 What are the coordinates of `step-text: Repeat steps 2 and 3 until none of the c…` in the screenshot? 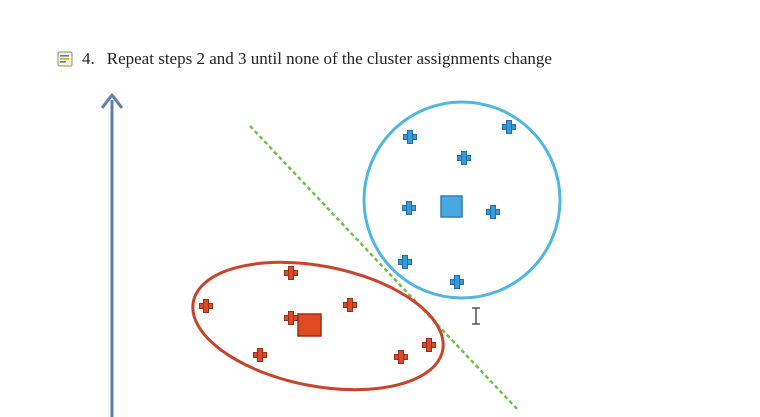 It's located at (329, 58).